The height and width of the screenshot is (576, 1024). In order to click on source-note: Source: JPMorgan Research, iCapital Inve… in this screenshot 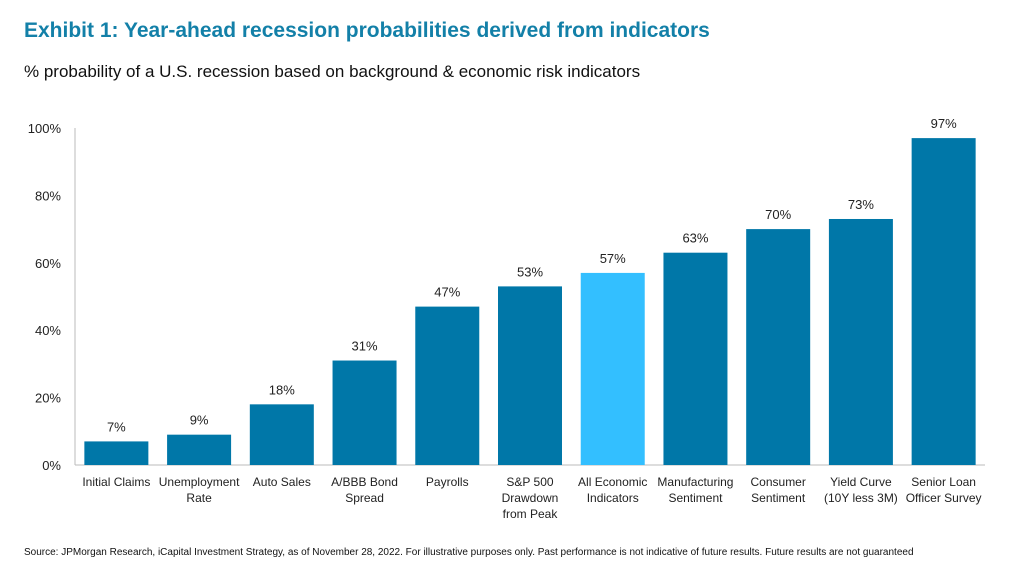, I will do `click(469, 552)`.